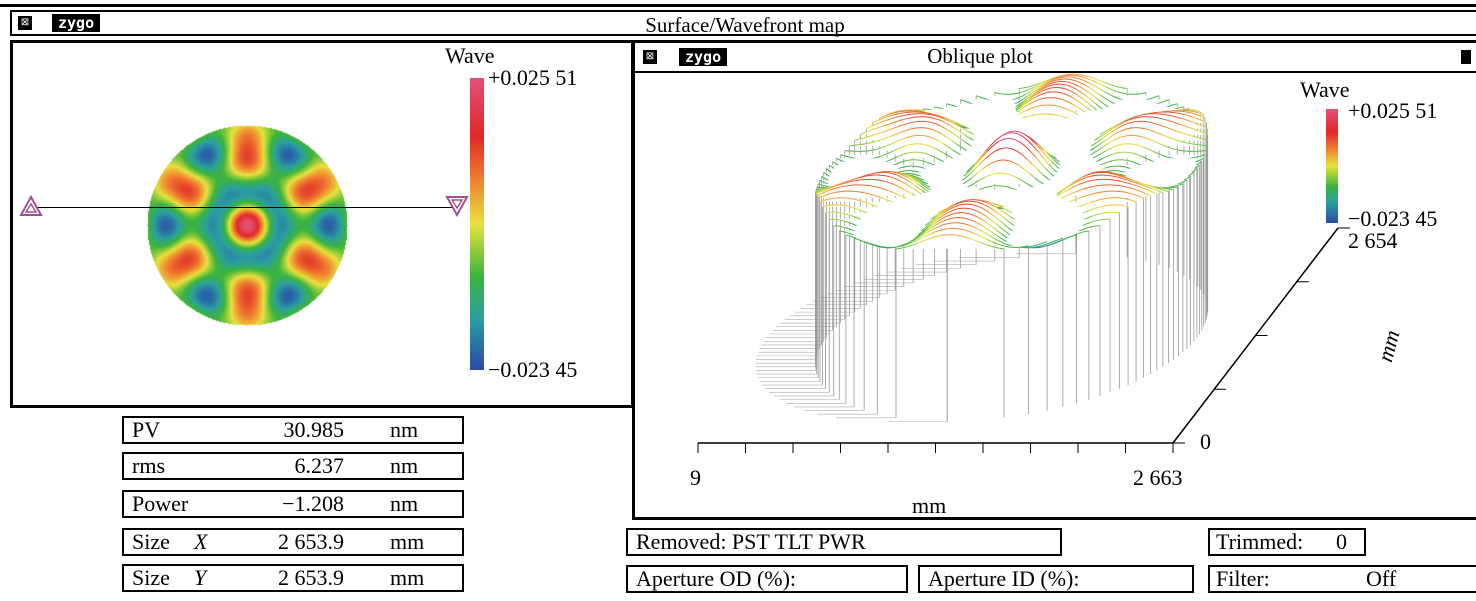  Describe the element at coordinates (243, 207) in the screenshot. I see `profile-line` at that location.